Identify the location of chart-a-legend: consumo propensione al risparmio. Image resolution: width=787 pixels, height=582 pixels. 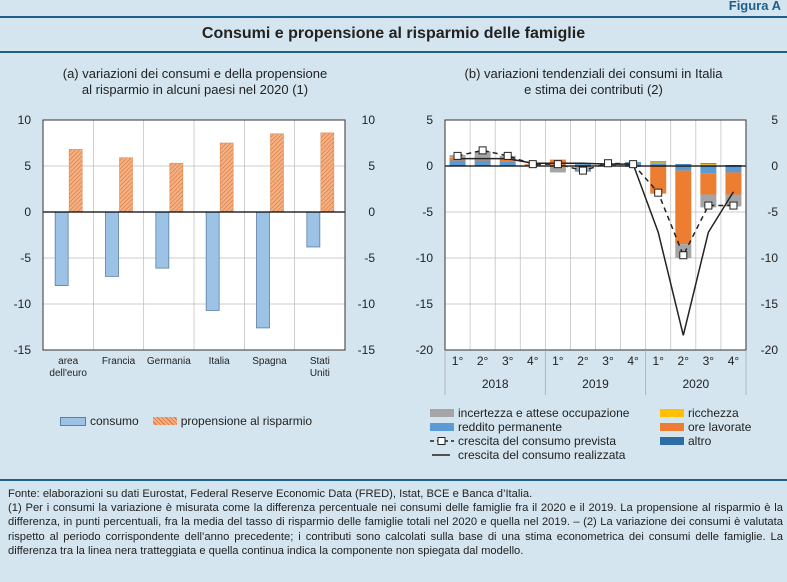
(186, 421).